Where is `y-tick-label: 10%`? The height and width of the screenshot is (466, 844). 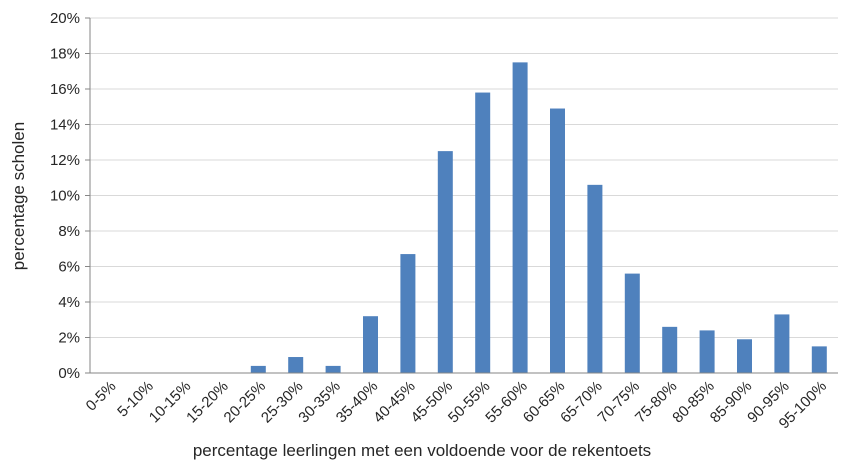
y-tick-label: 10% is located at coordinates (65, 196).